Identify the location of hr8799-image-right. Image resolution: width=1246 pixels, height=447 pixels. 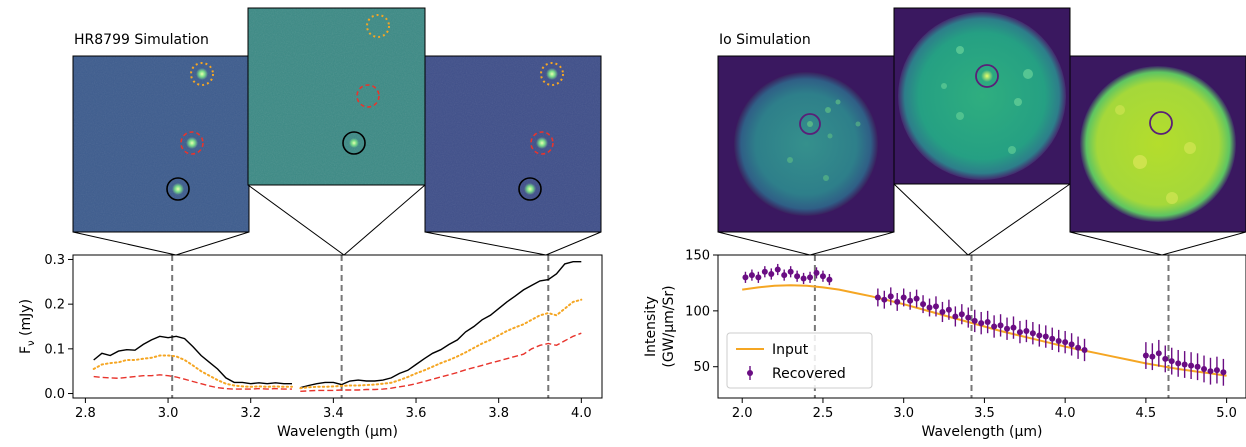
(513, 144).